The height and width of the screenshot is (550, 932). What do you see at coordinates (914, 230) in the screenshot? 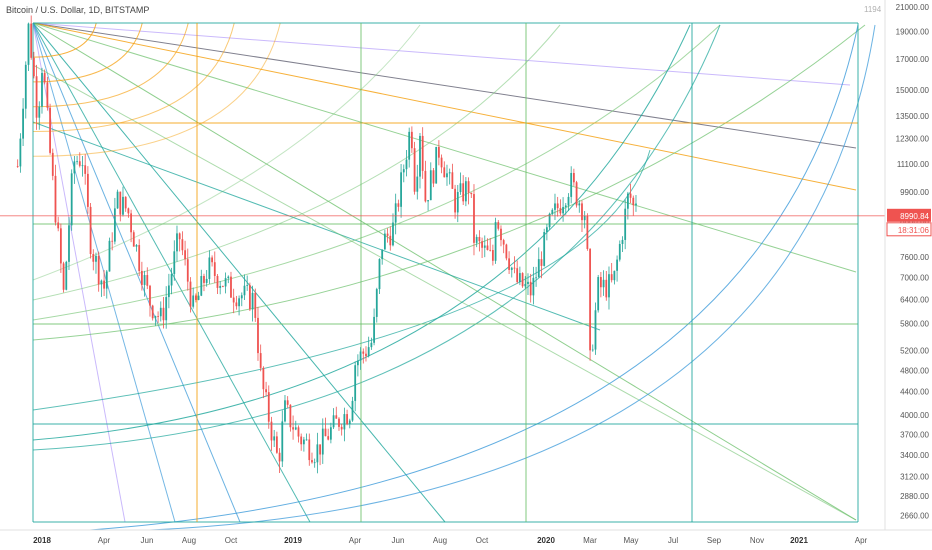
I see `countdown-value: 18:31:06` at bounding box center [914, 230].